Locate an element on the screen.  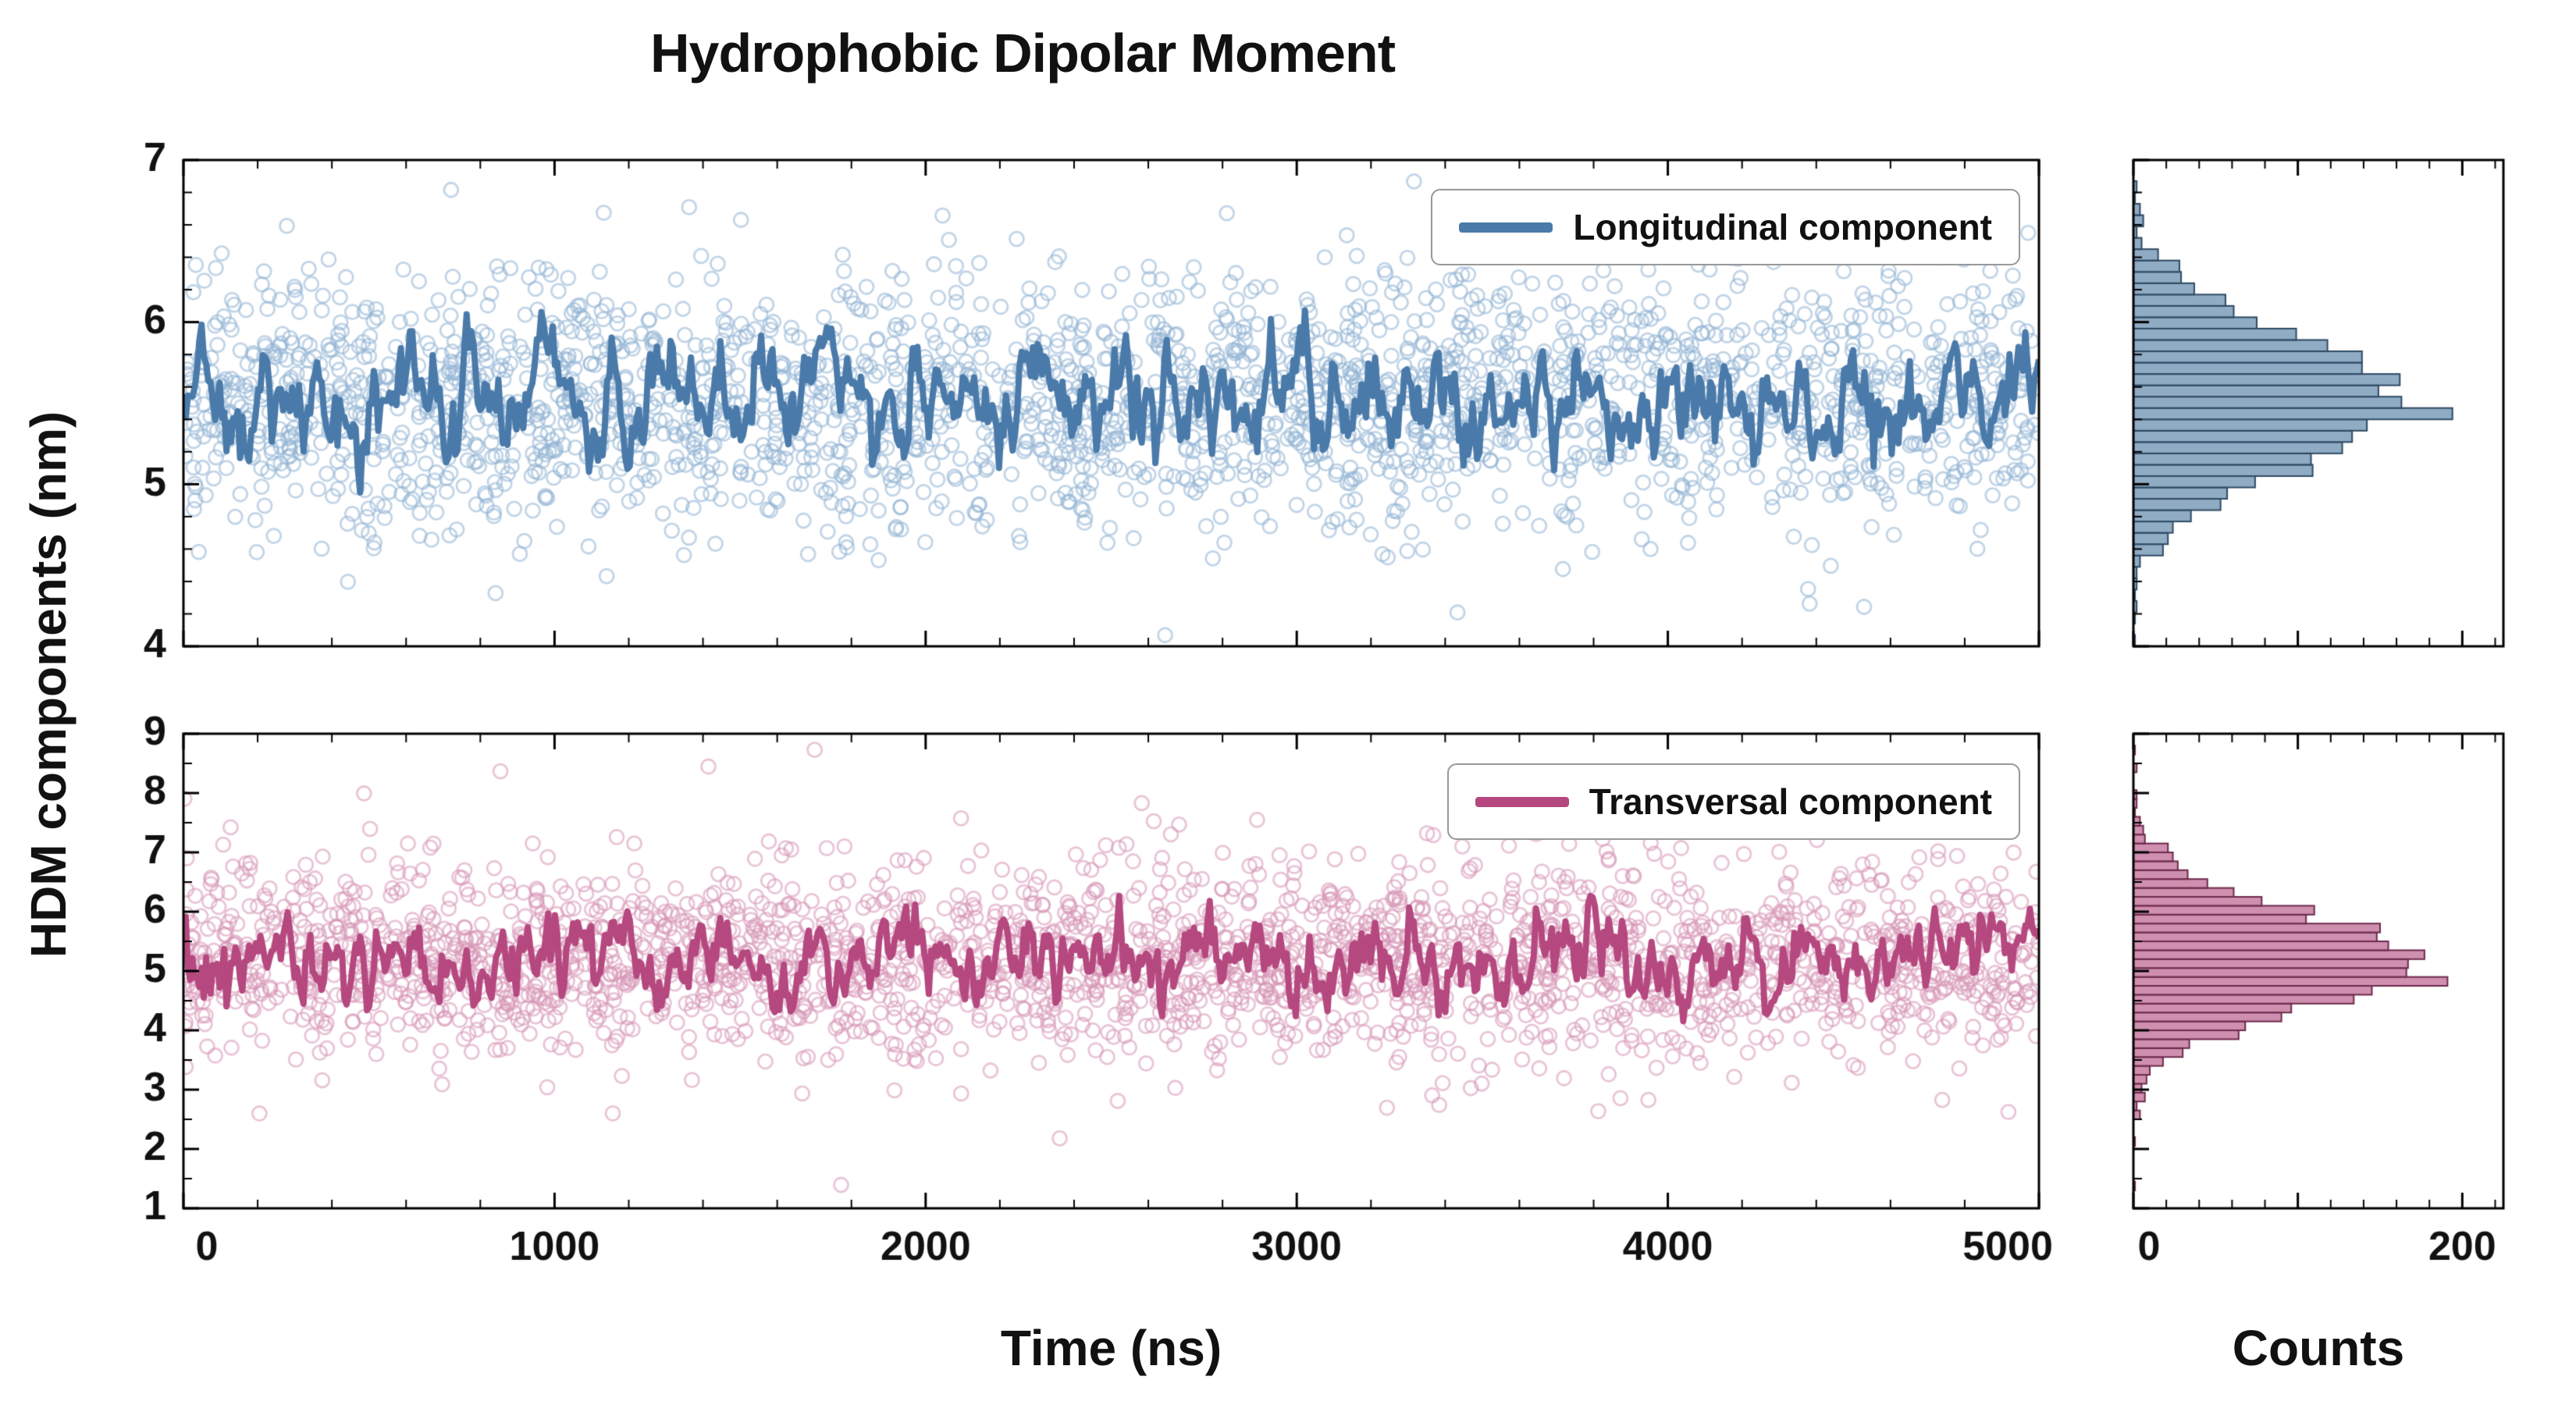
legend-label-transversal: Transversal component is located at coordinates (1790, 802).